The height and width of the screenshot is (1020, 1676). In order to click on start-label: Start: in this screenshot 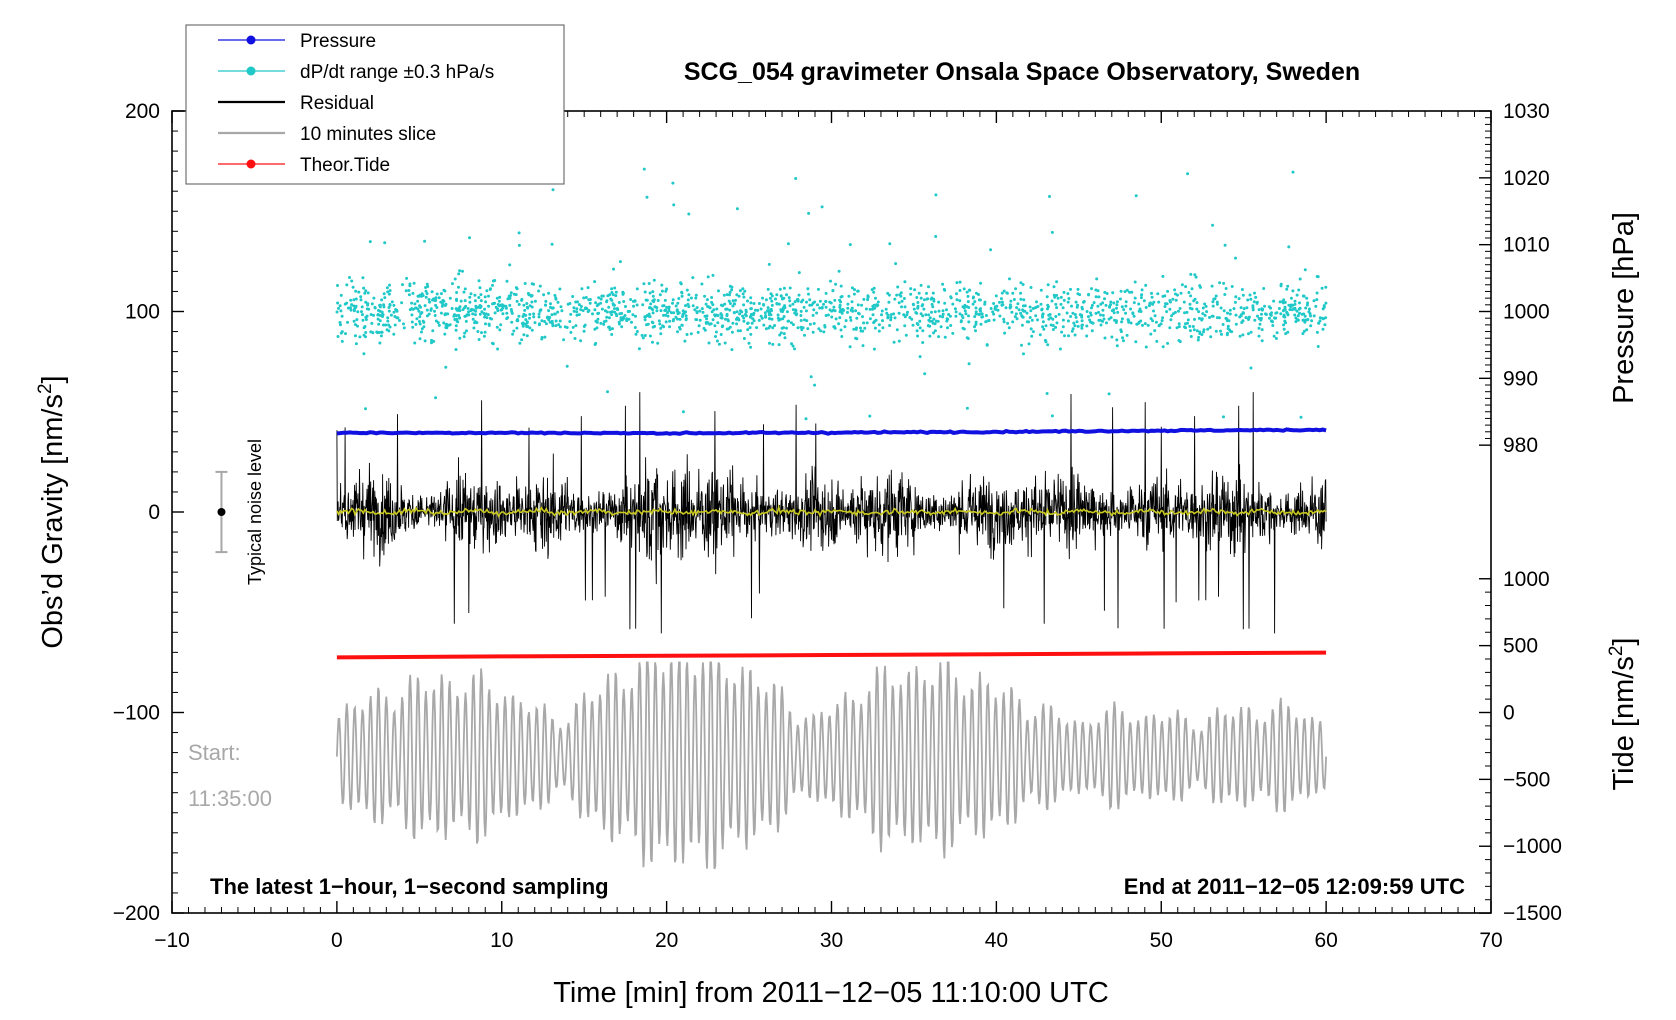, I will do `click(214, 752)`.